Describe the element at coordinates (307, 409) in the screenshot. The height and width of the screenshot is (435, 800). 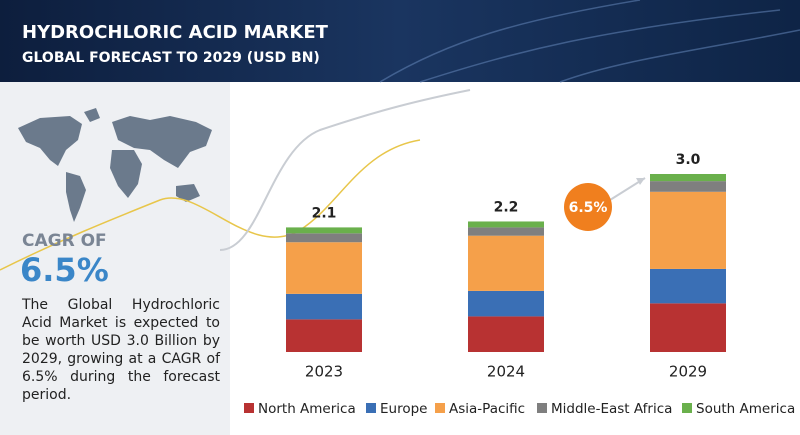
I see `legend-label: North America` at that location.